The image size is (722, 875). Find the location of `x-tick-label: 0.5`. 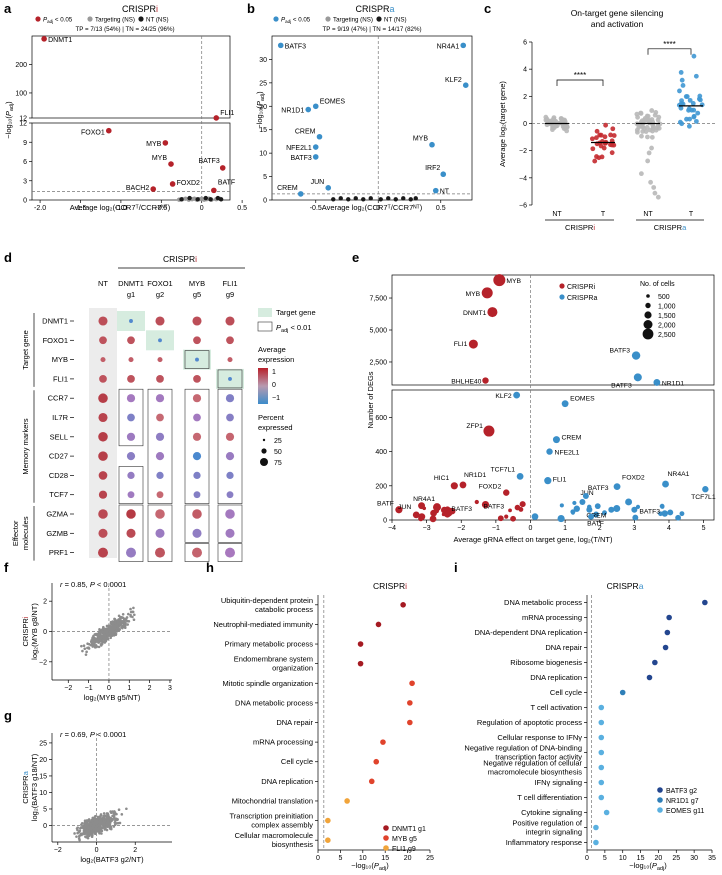

x-tick-label: 0.5 is located at coordinates (441, 208).